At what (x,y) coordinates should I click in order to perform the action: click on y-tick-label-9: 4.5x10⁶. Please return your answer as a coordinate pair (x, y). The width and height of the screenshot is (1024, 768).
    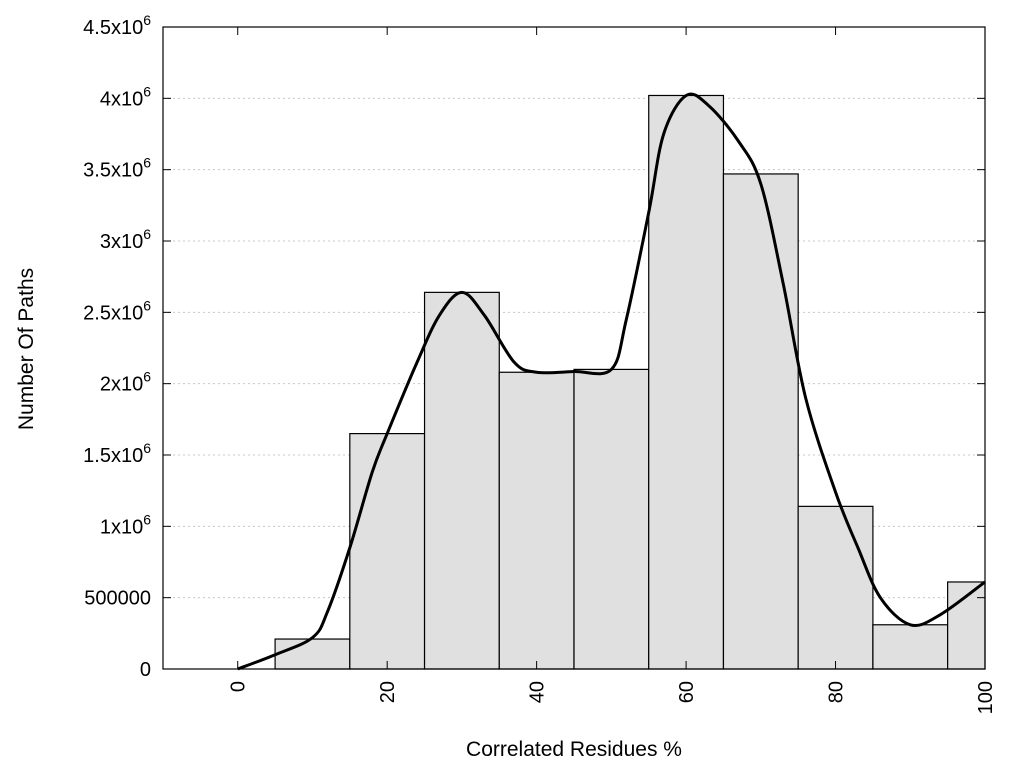
    Looking at the image, I should click on (117, 25).